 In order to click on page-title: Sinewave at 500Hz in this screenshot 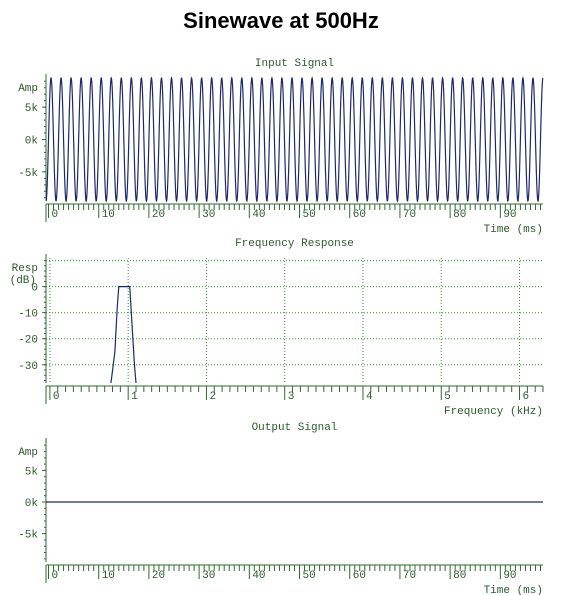, I will do `click(281, 20)`.